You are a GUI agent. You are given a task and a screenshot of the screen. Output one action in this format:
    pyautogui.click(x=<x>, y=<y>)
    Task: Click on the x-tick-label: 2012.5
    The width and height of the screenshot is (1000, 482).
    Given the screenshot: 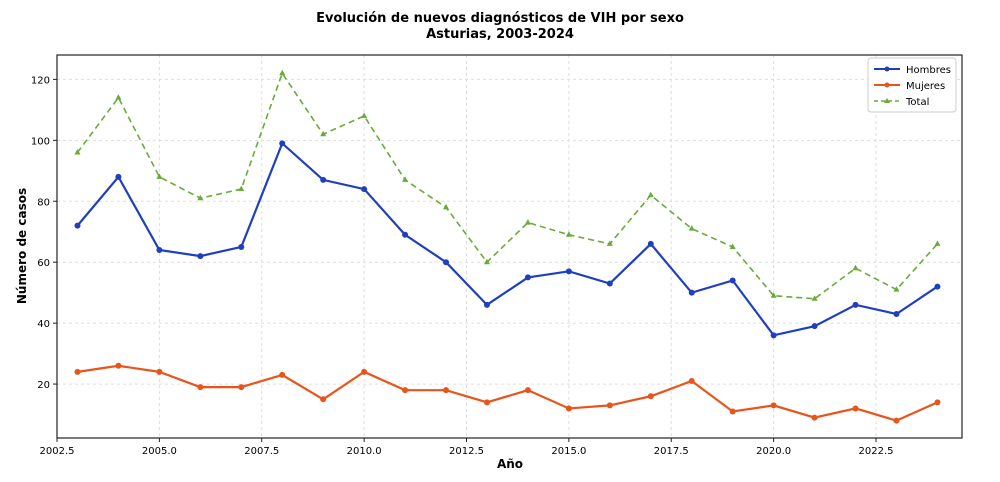 What is the action you would take?
    pyautogui.click(x=466, y=451)
    